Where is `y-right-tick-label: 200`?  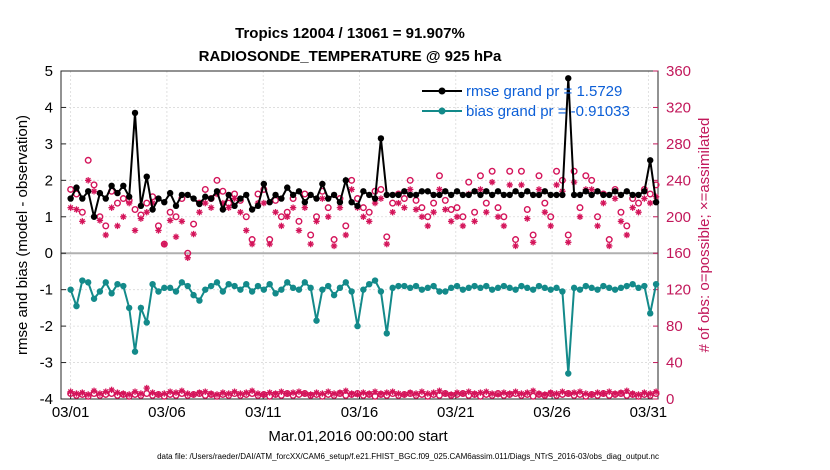 y-right-tick-label: 200 is located at coordinates (678, 217).